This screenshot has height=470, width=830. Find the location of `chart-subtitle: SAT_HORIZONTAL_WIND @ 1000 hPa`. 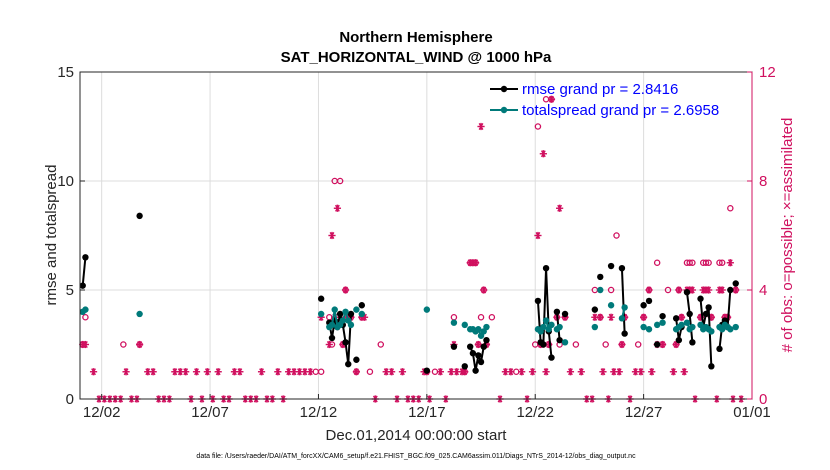

chart-subtitle: SAT_HORIZONTAL_WIND @ 1000 hPa is located at coordinates (416, 57).